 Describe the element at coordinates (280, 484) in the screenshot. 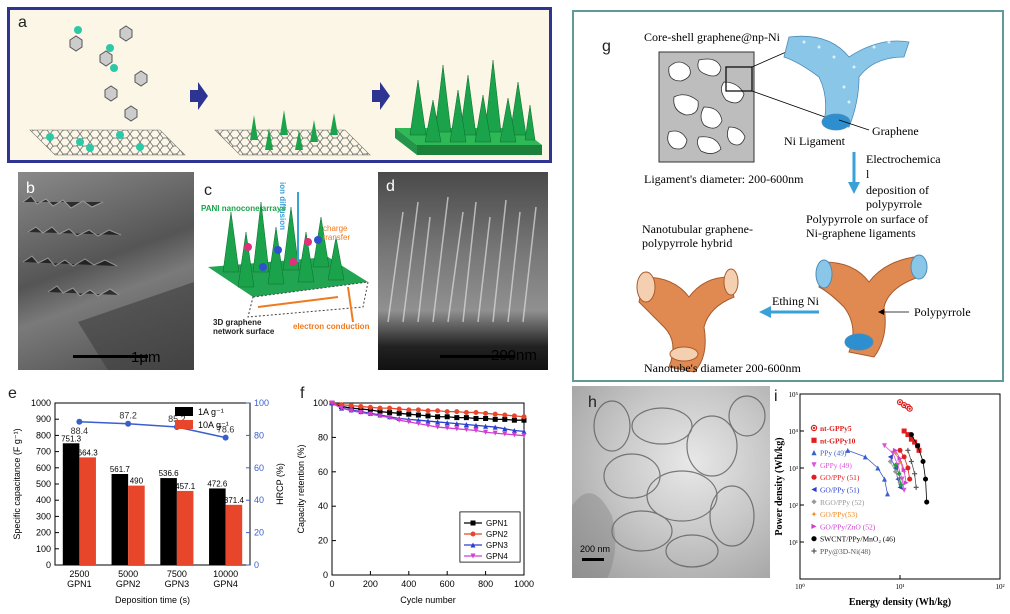

I see `y2-axis-label-e: HRCP (%)` at that location.